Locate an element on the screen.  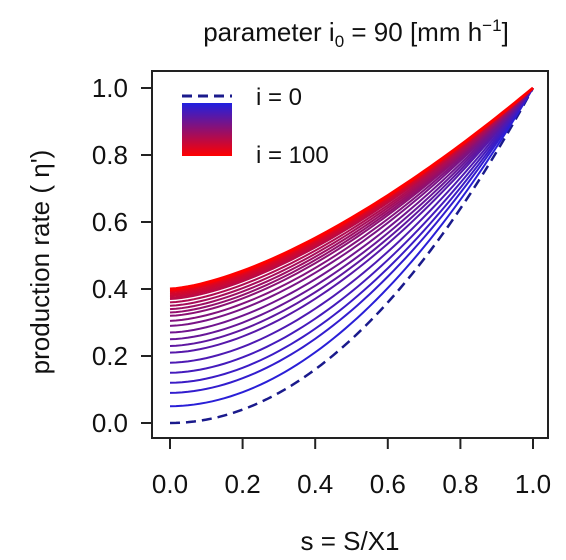
chart-title: parameter i0 = 90 [mm h−1] is located at coordinates (356, 33).